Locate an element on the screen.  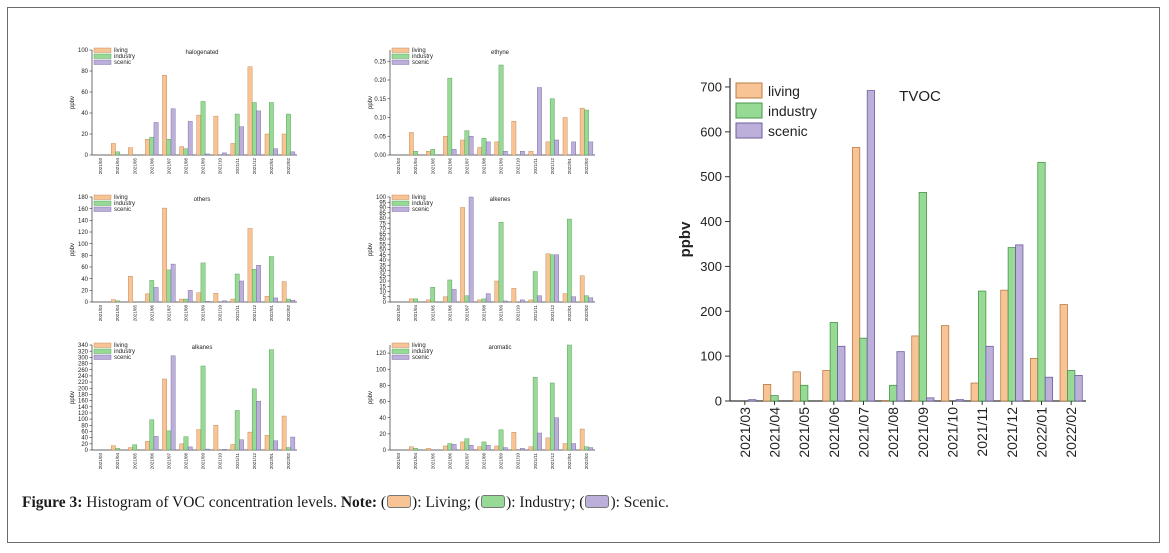
note-scenic: ): Scenic. is located at coordinates (639, 502).